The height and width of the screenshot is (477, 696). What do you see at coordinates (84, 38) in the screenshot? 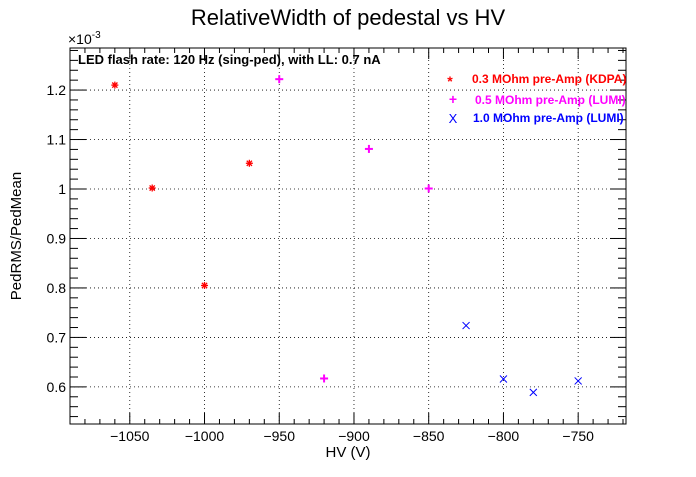
I see `y-exponent: ×10⁻³` at bounding box center [84, 38].